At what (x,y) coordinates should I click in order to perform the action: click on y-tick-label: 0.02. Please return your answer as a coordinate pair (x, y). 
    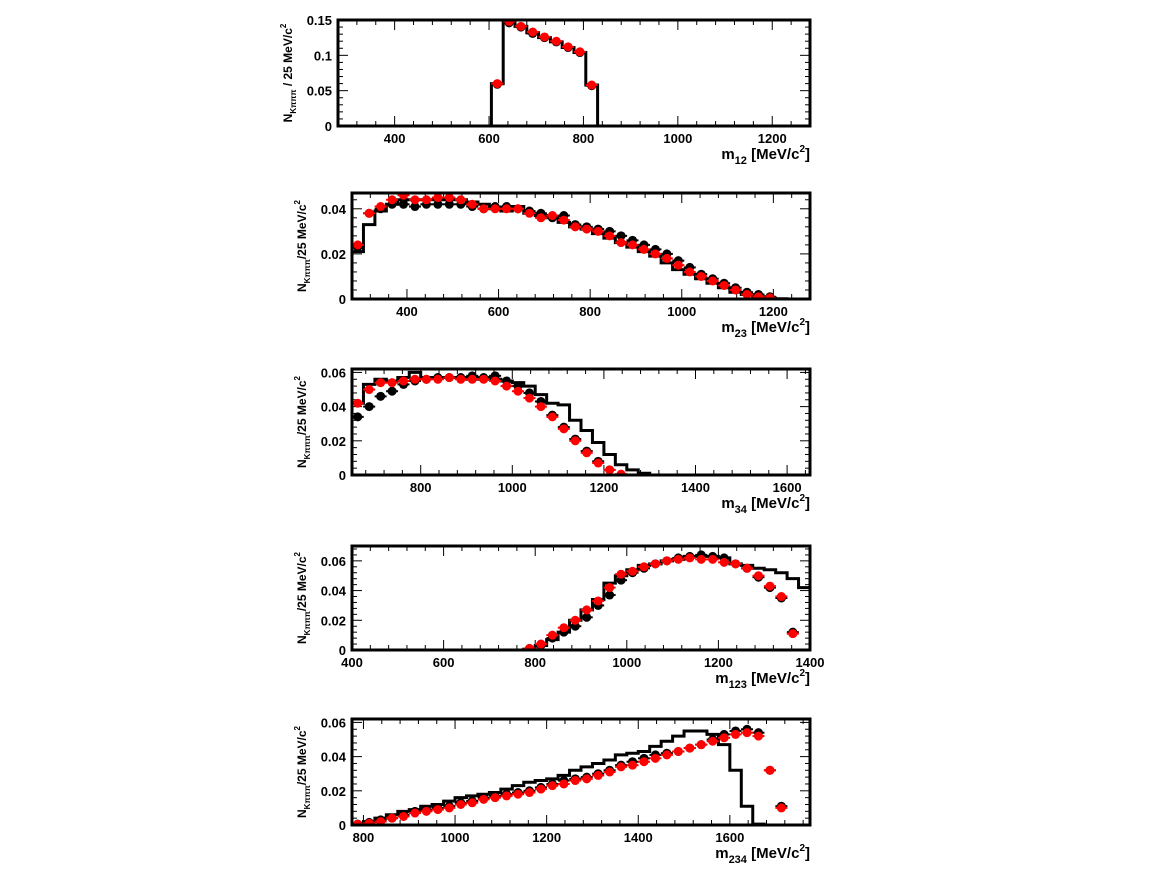
    Looking at the image, I should click on (333, 441).